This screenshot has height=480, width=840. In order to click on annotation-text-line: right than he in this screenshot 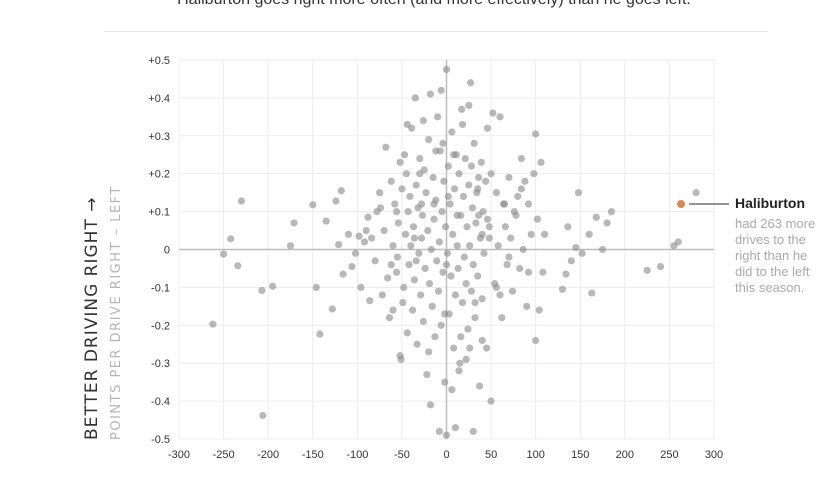, I will do `click(771, 255)`.